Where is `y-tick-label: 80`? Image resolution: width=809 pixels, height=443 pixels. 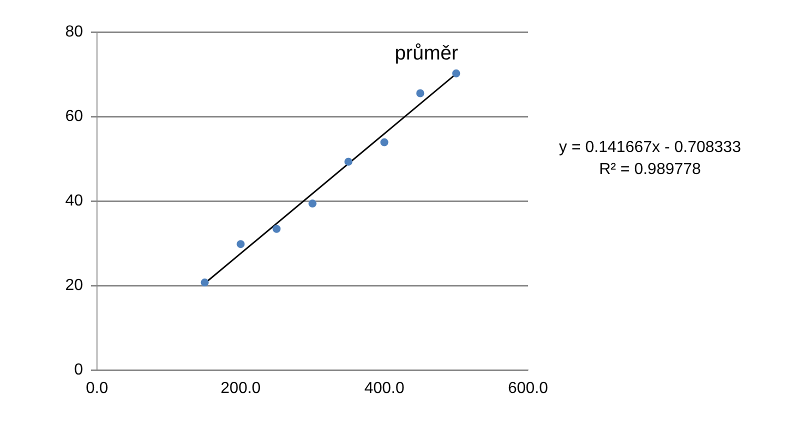 y-tick-label: 80 is located at coordinates (74, 31).